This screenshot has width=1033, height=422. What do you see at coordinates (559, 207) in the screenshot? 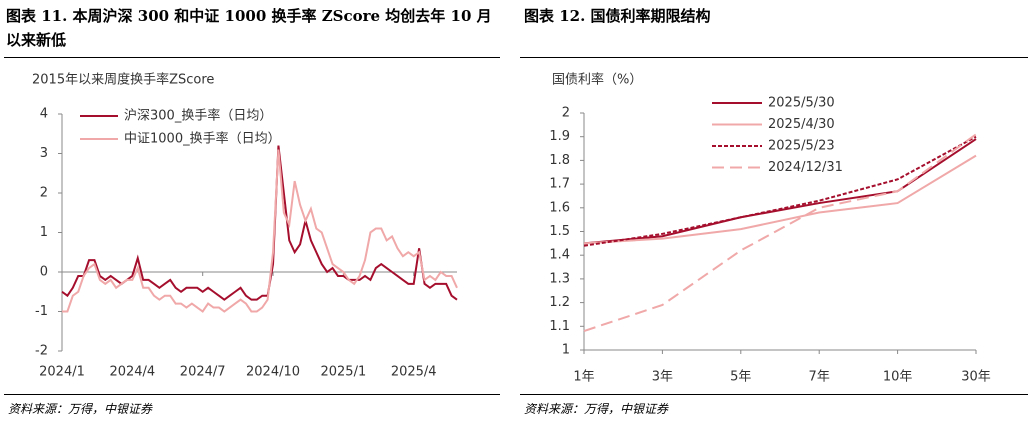
I see `y-tick-label: 1.6` at bounding box center [559, 207].